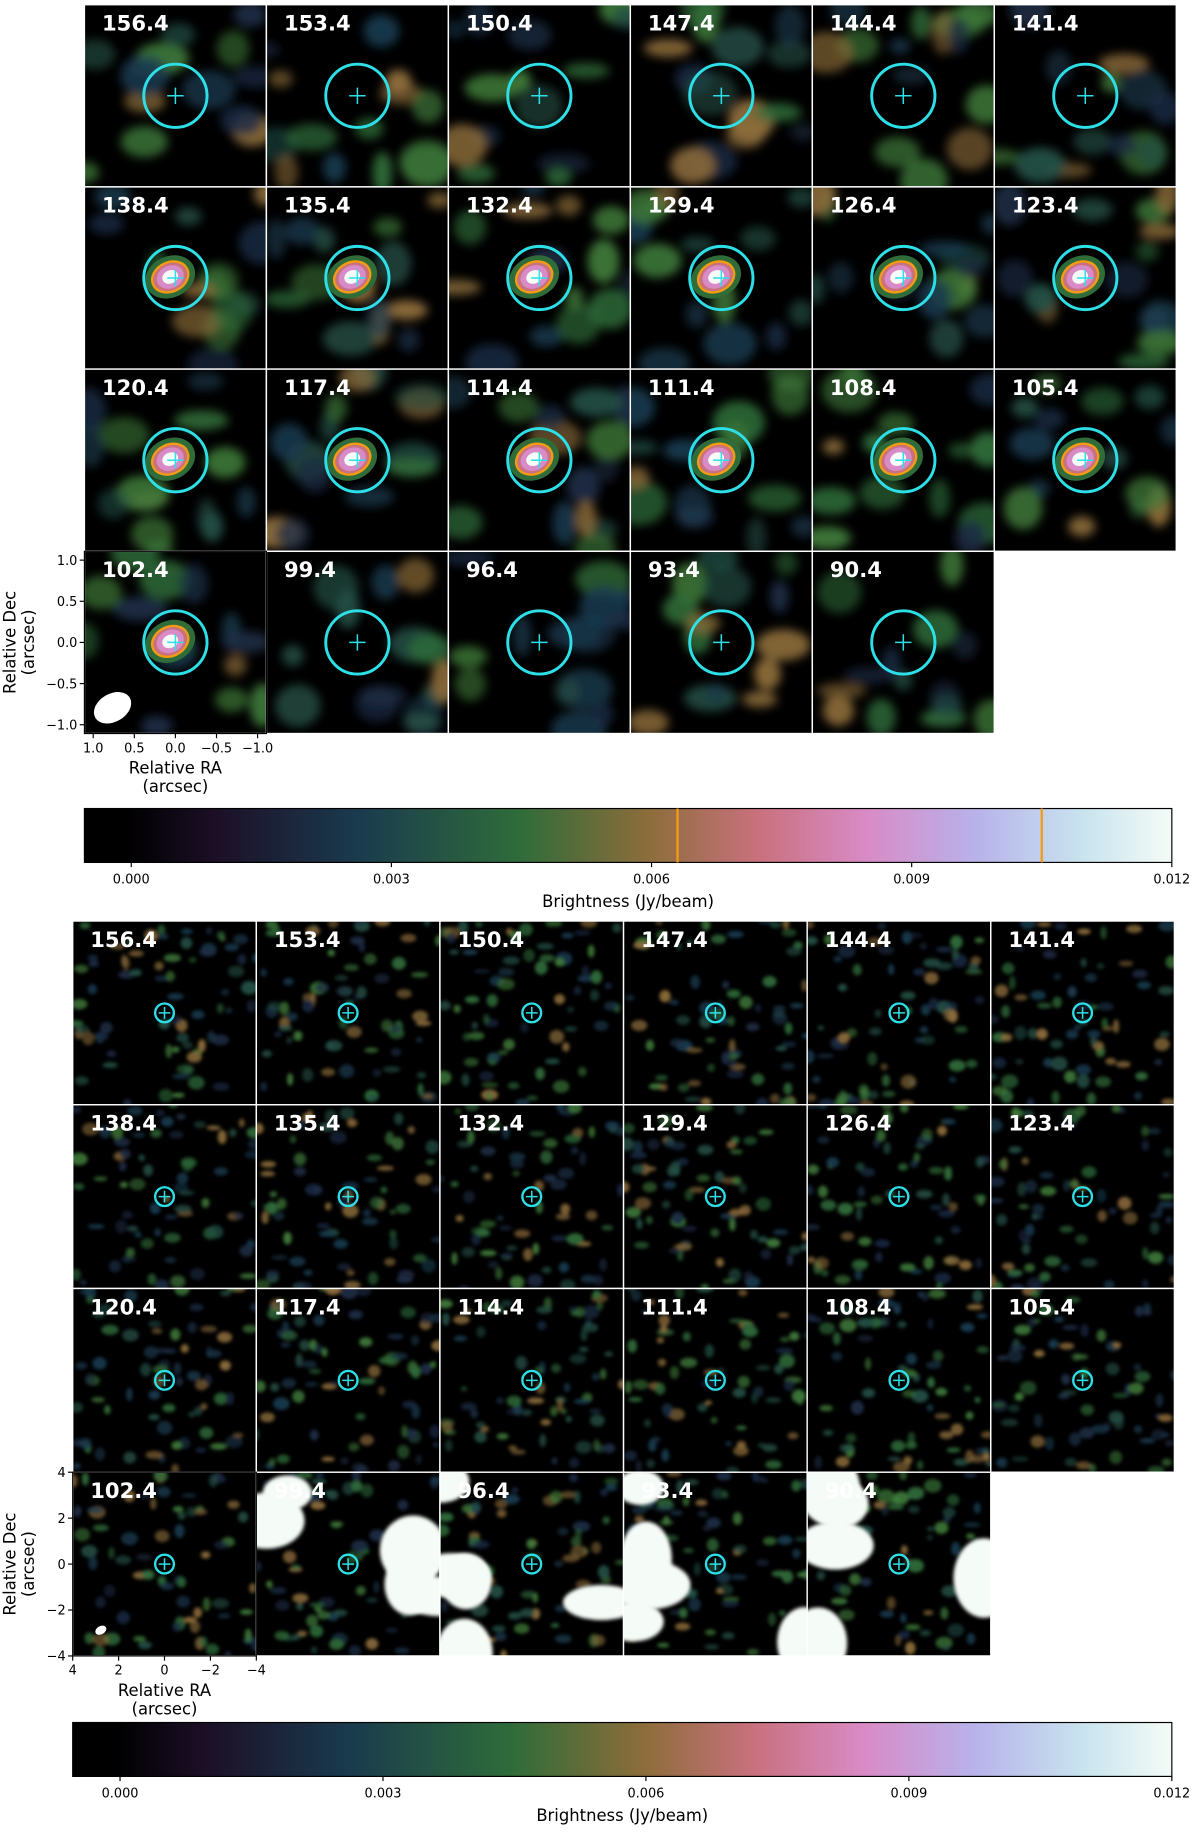  What do you see at coordinates (674, 1123) in the screenshot?
I see `panel-label: 129.4` at bounding box center [674, 1123].